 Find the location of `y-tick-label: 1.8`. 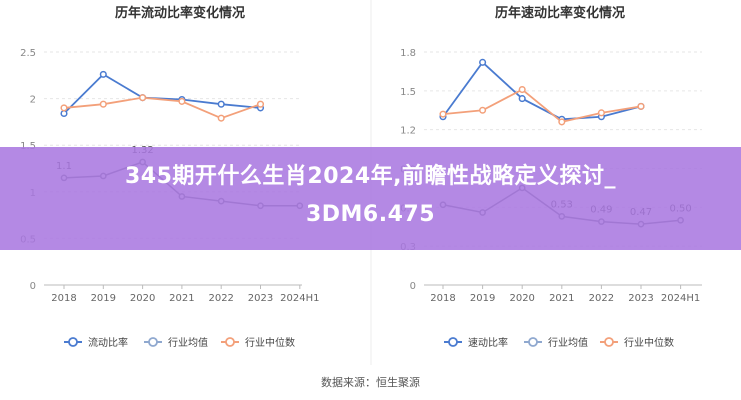

y-tick-label: 1.8 is located at coordinates (408, 53).